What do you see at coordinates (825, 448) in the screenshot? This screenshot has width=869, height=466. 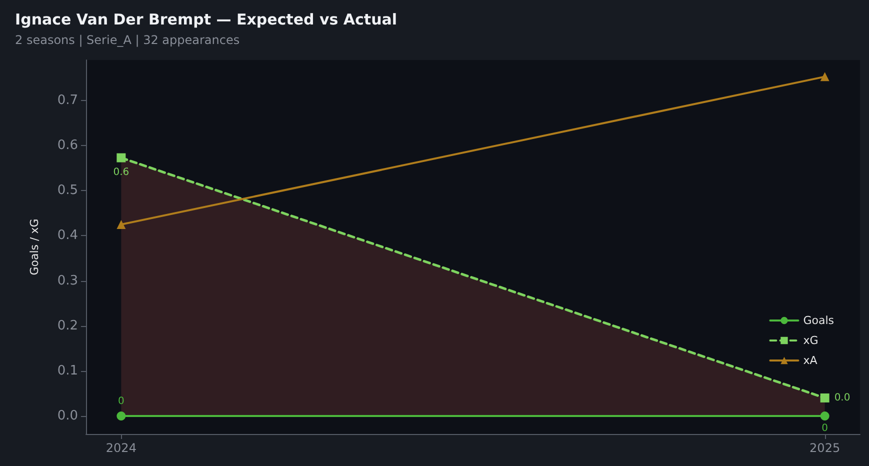 I see `x-tick-label: 2025` at bounding box center [825, 448].